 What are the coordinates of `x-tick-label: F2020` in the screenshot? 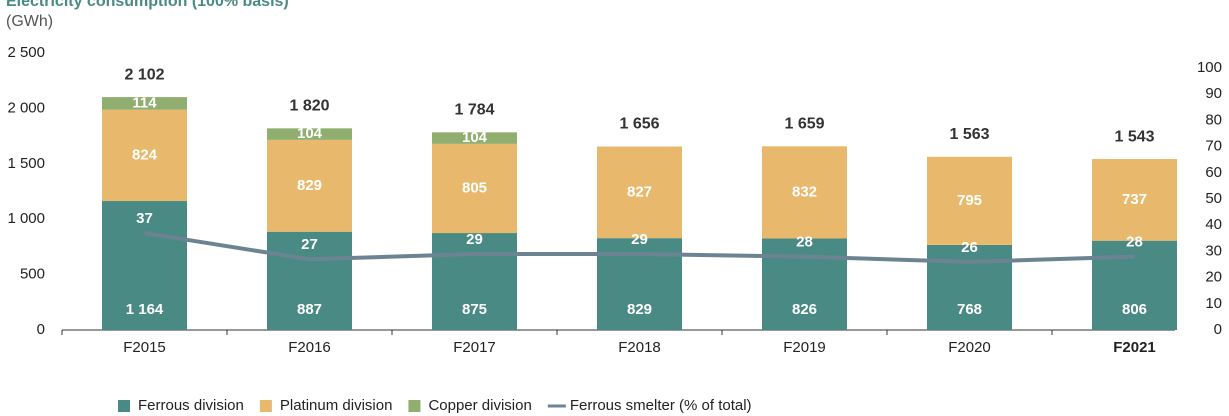 It's located at (969, 347).